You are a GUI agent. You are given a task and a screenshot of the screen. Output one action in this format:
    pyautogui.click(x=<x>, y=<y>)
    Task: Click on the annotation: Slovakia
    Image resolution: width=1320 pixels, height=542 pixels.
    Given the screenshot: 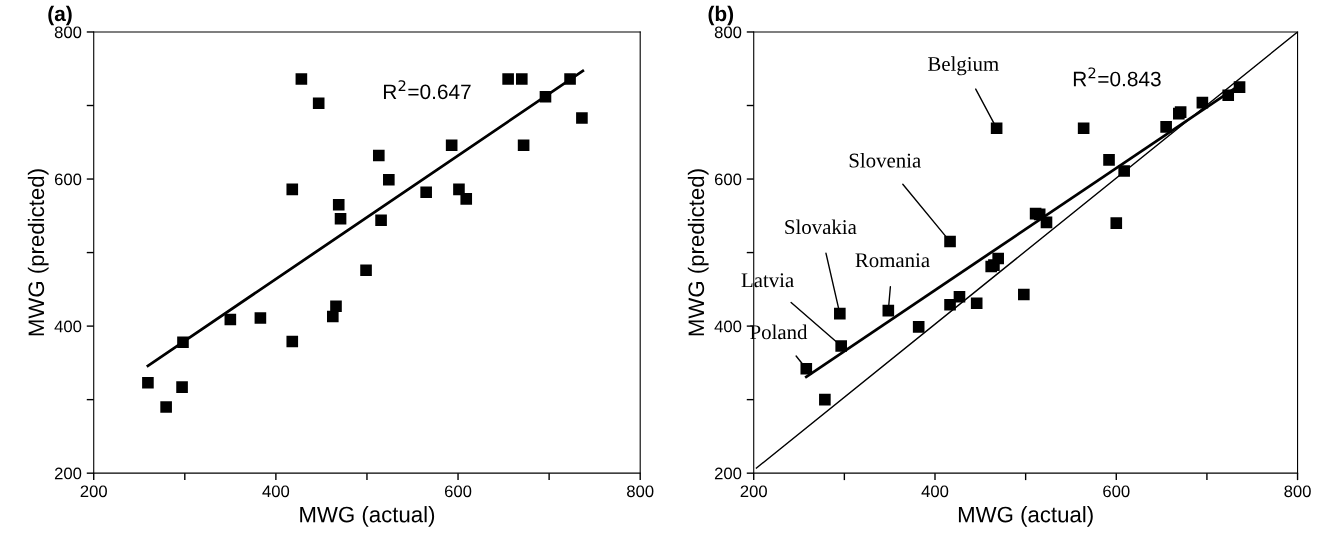 What is the action you would take?
    pyautogui.click(x=821, y=227)
    